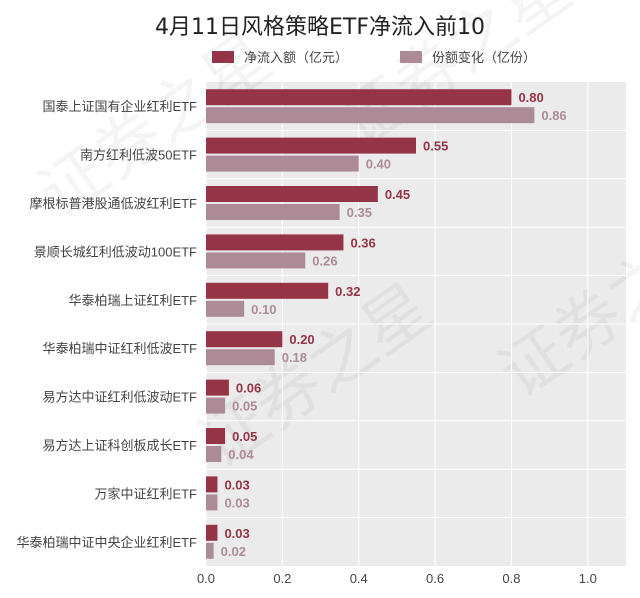 This screenshot has height=598, width=640. I want to click on data-label-share-change: 0.04, so click(241, 454).